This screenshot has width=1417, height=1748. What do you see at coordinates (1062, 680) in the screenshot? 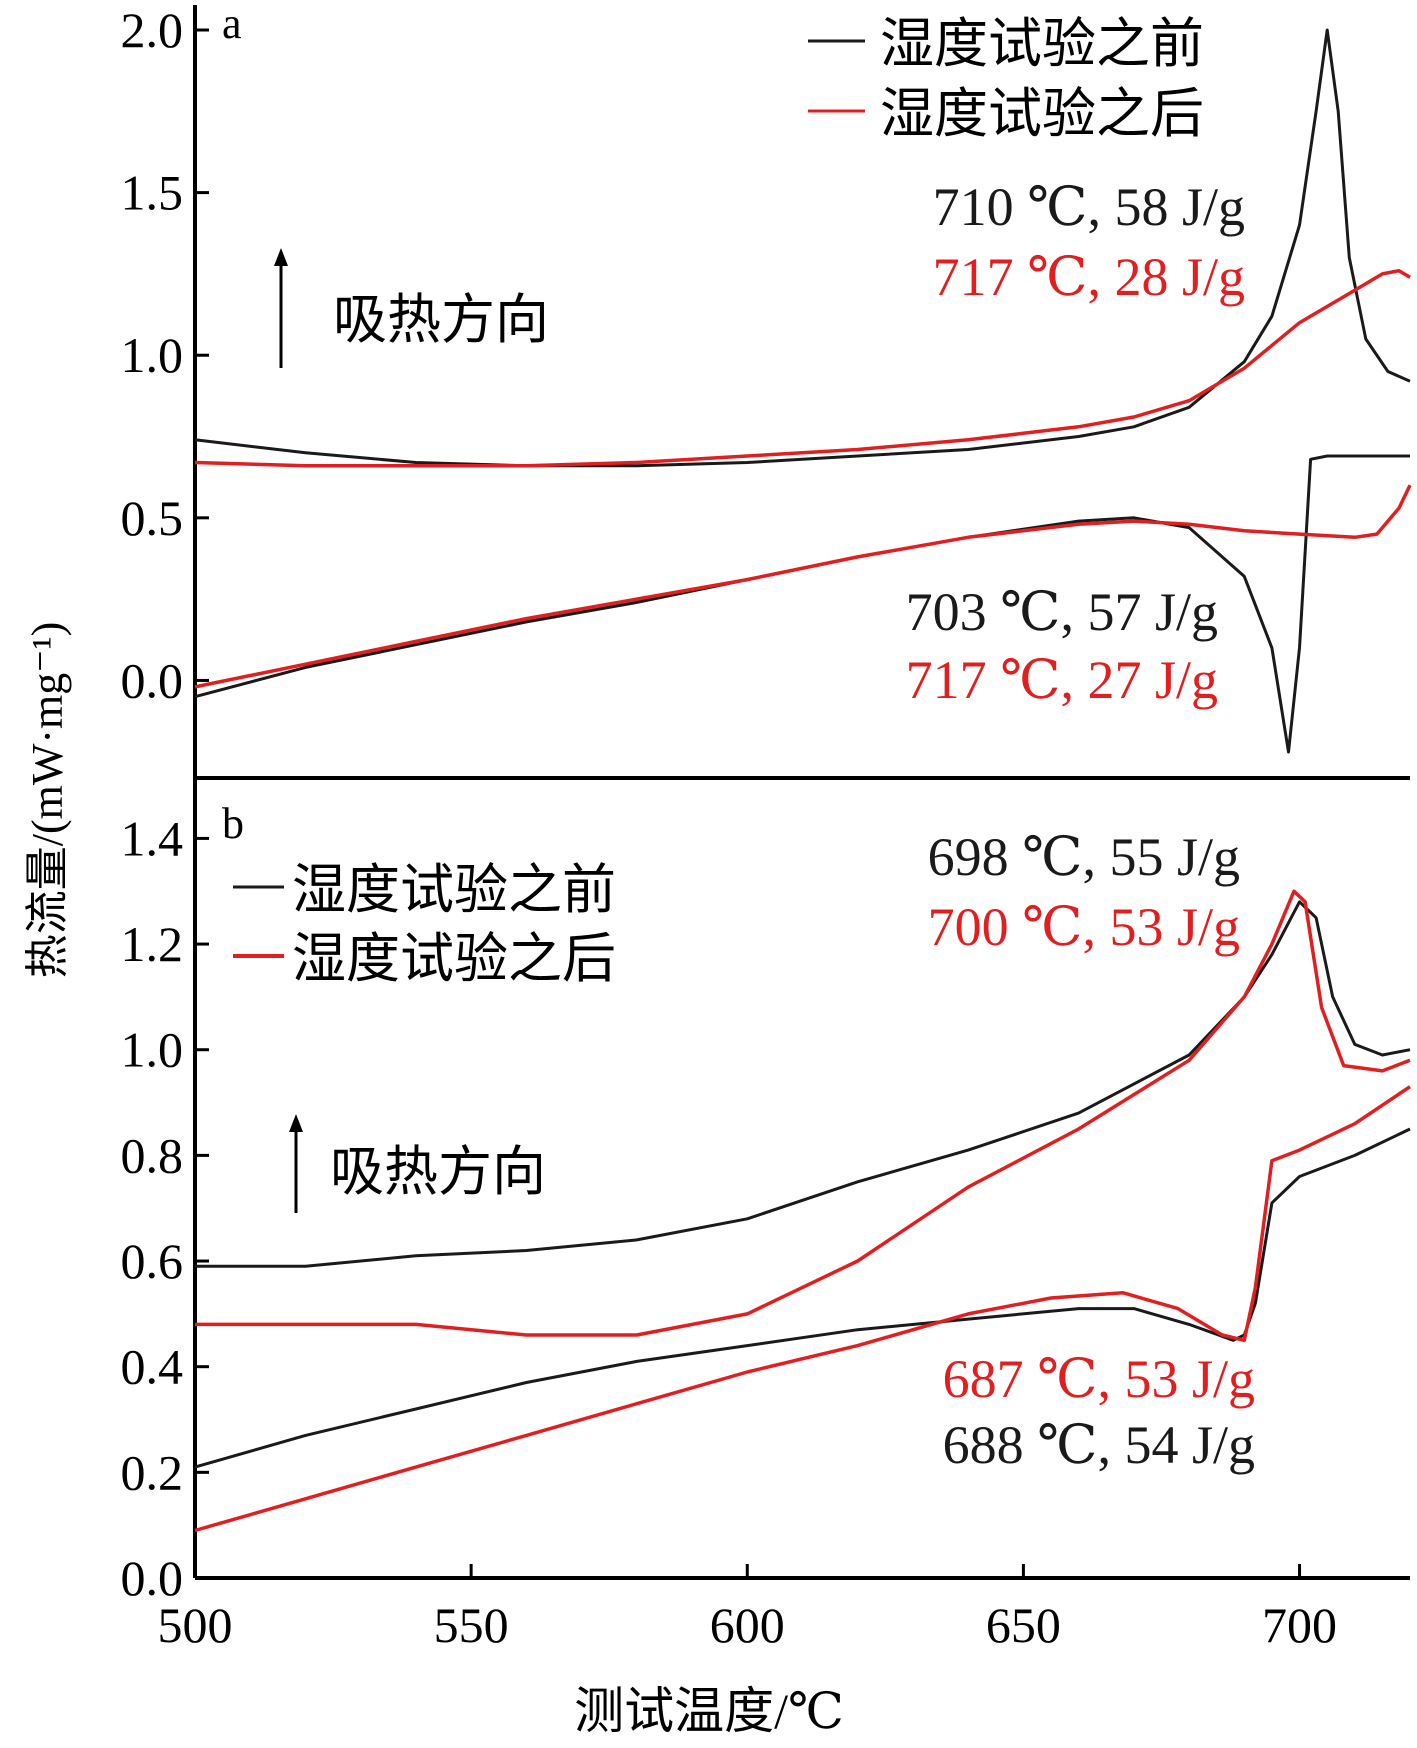
I see `annotation-after-cooling: 717 ℃, 27 J/g` at bounding box center [1062, 680].